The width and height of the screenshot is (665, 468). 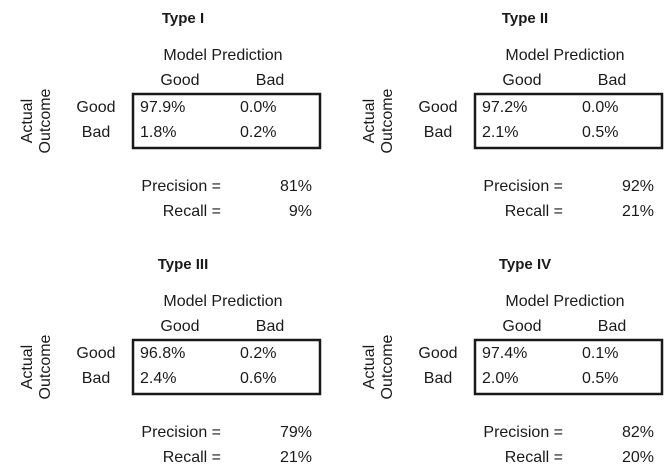 I want to click on metric-value: 92%, so click(x=638, y=186).